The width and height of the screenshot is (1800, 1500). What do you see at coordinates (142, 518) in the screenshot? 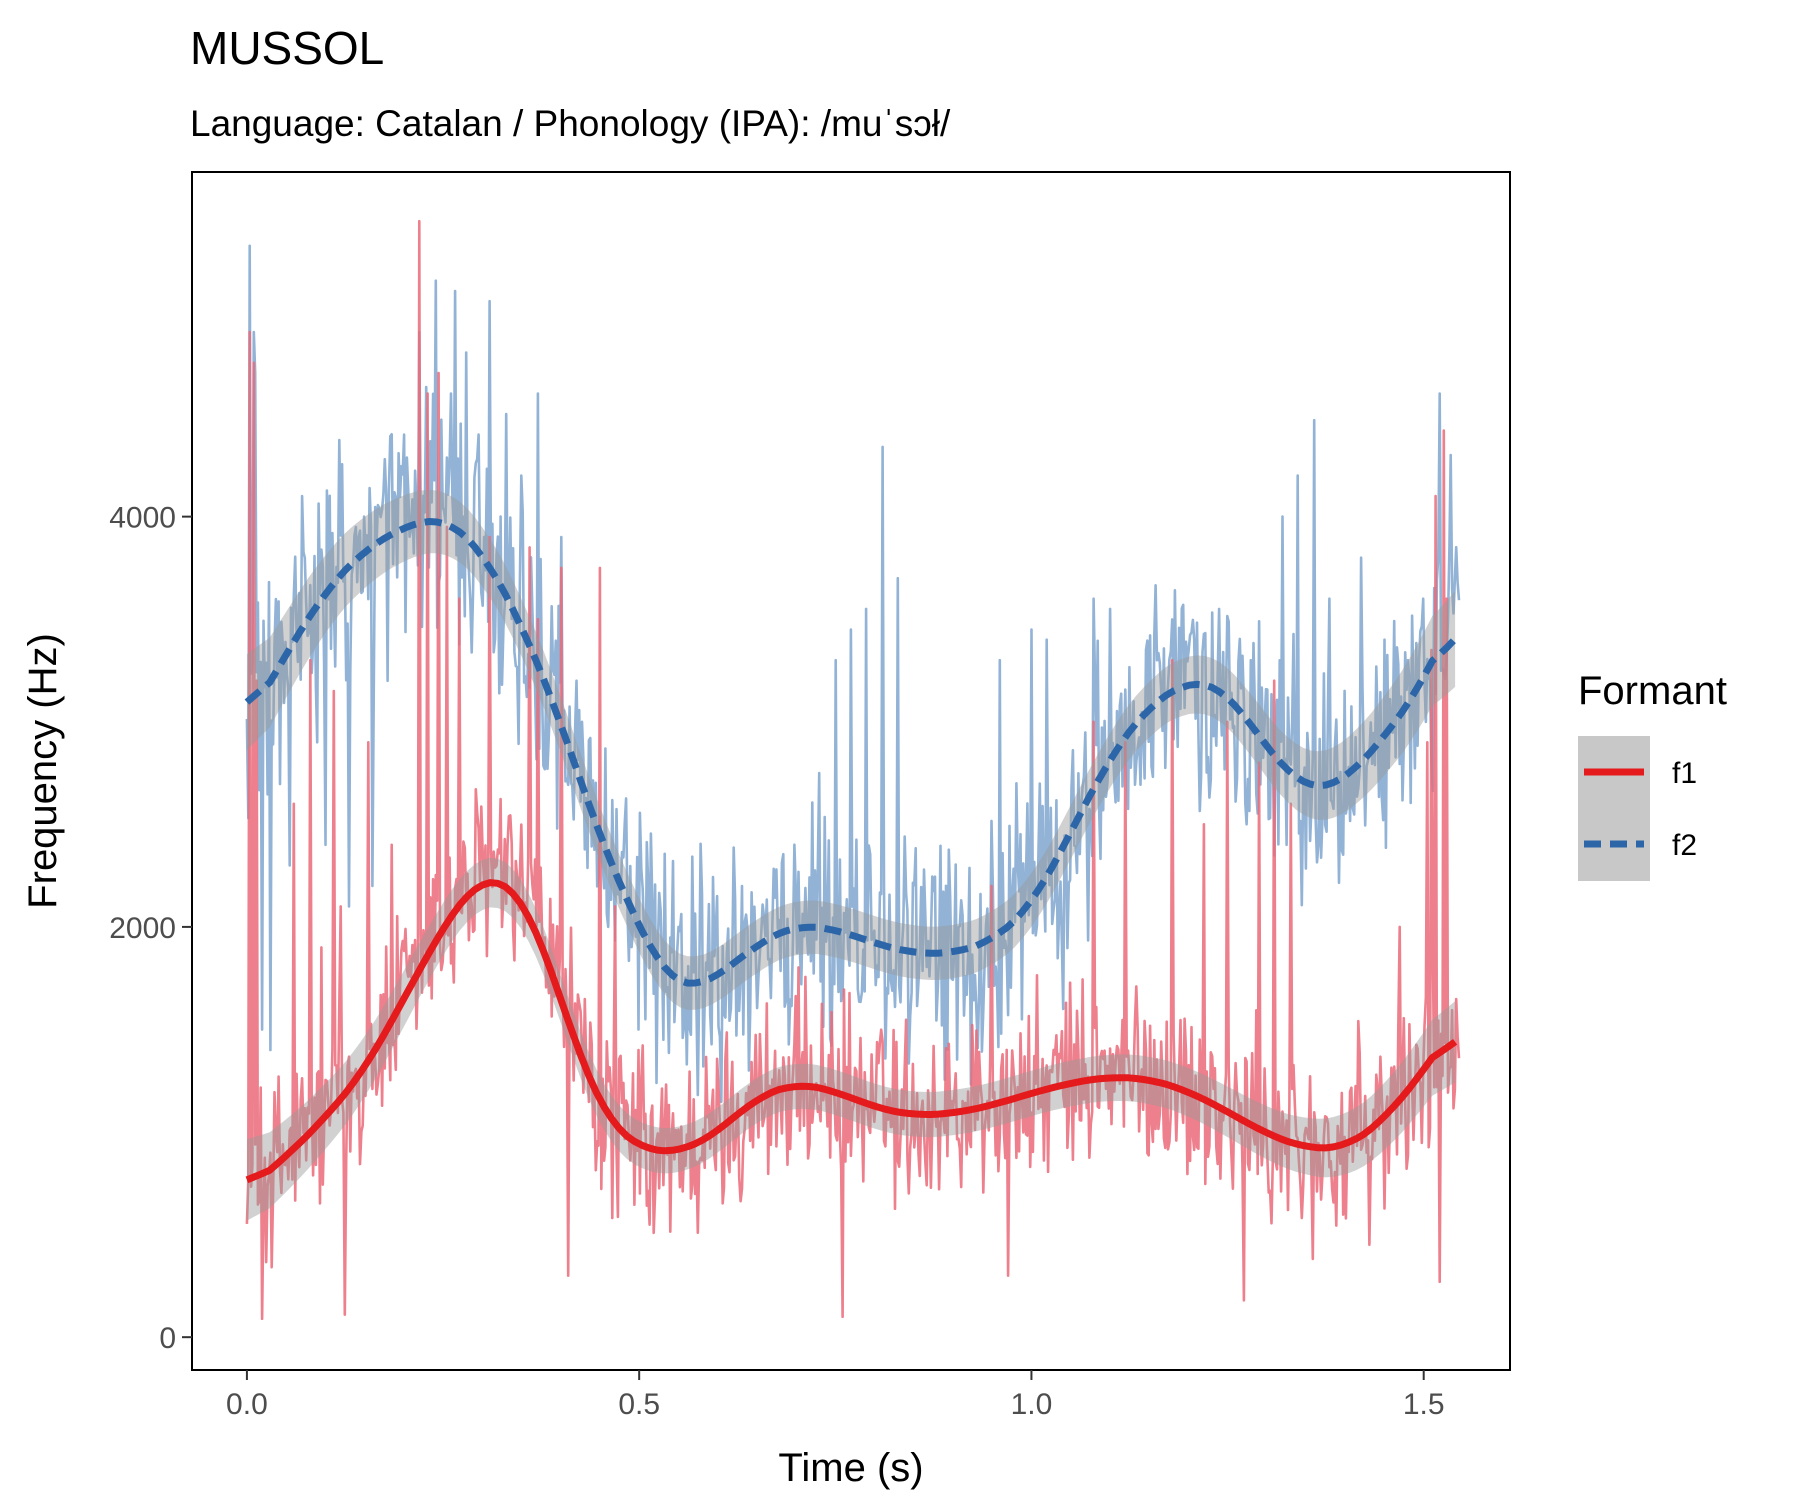
I see `y-tick-label: 4000` at bounding box center [142, 518].